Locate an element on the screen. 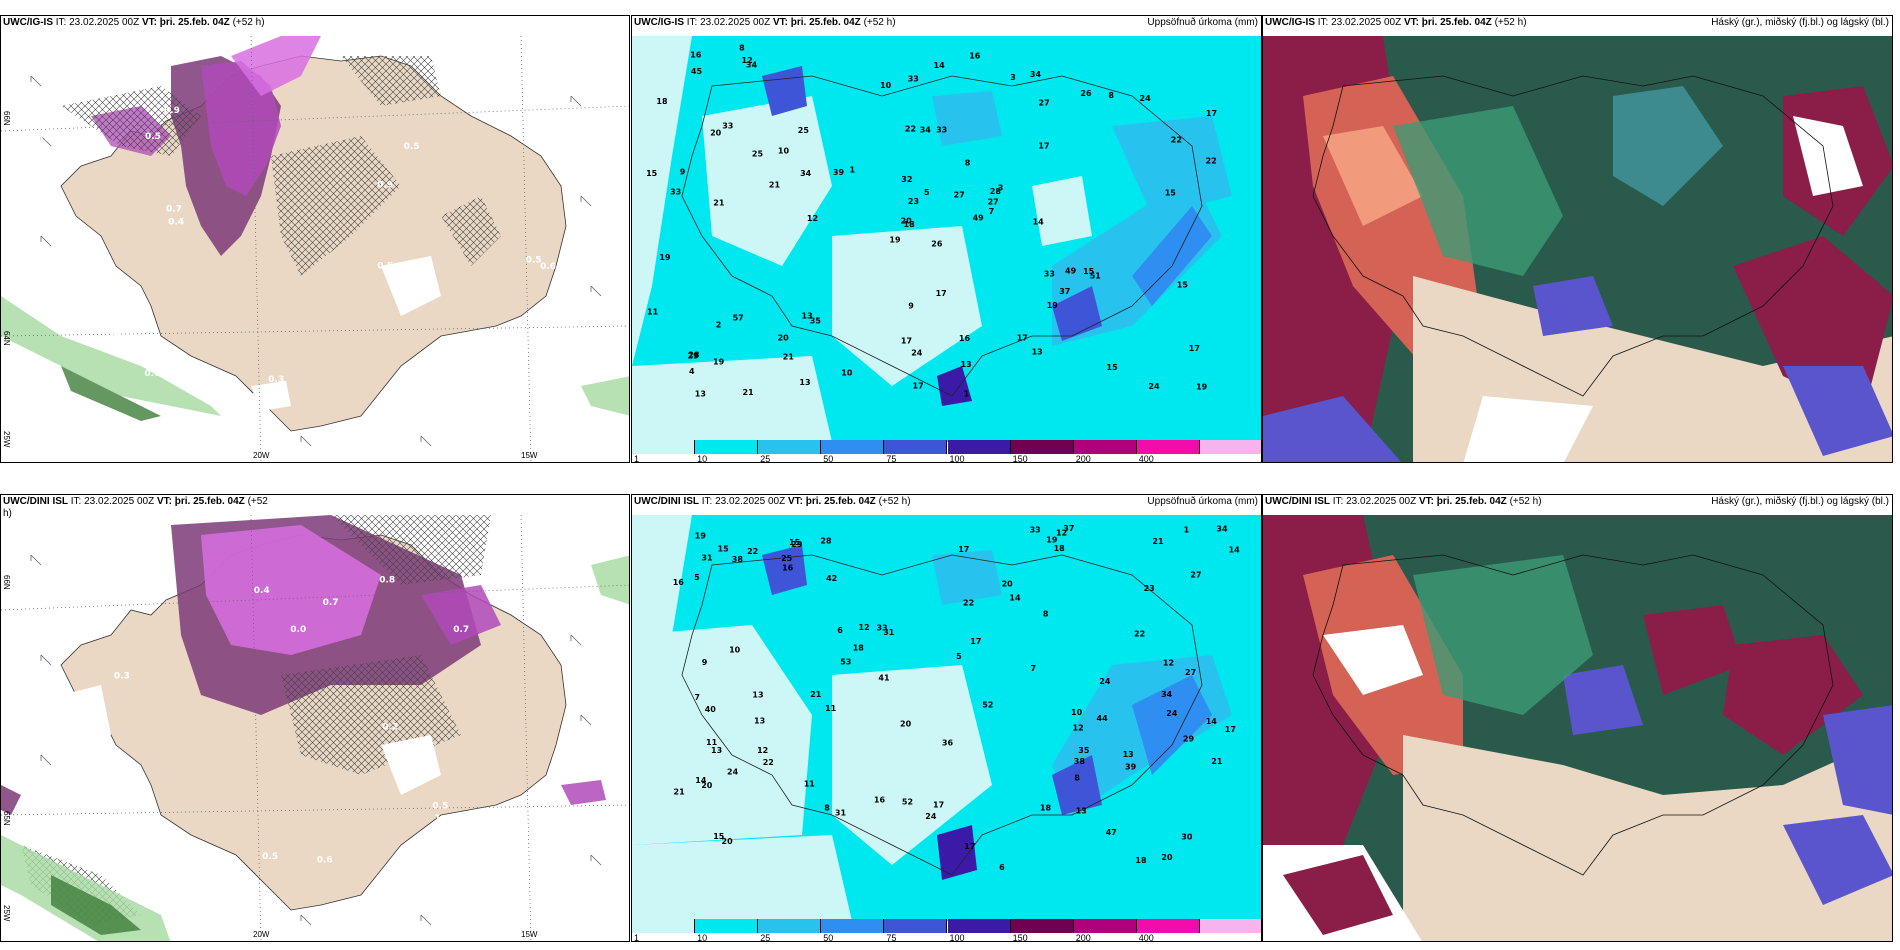 The image size is (1900, 950). value-label: 26 is located at coordinates (1086, 93).